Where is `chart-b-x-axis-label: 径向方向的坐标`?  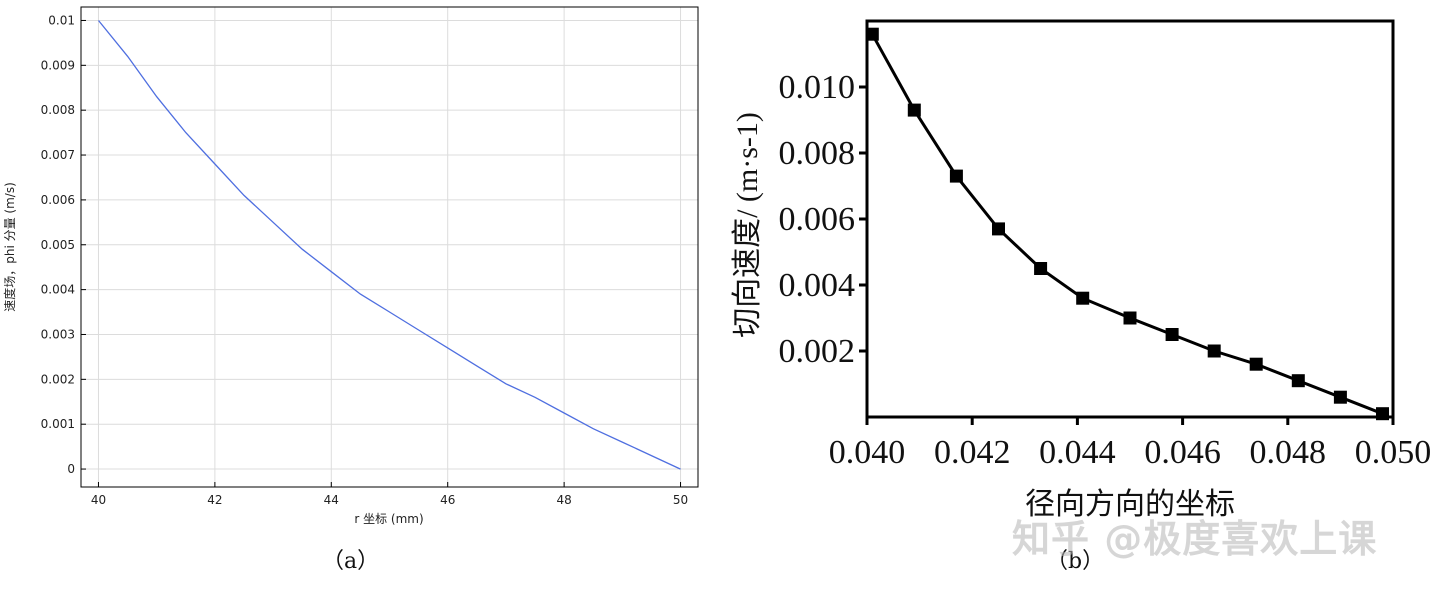
chart-b-x-axis-label: 径向方向的坐标 is located at coordinates (1130, 504).